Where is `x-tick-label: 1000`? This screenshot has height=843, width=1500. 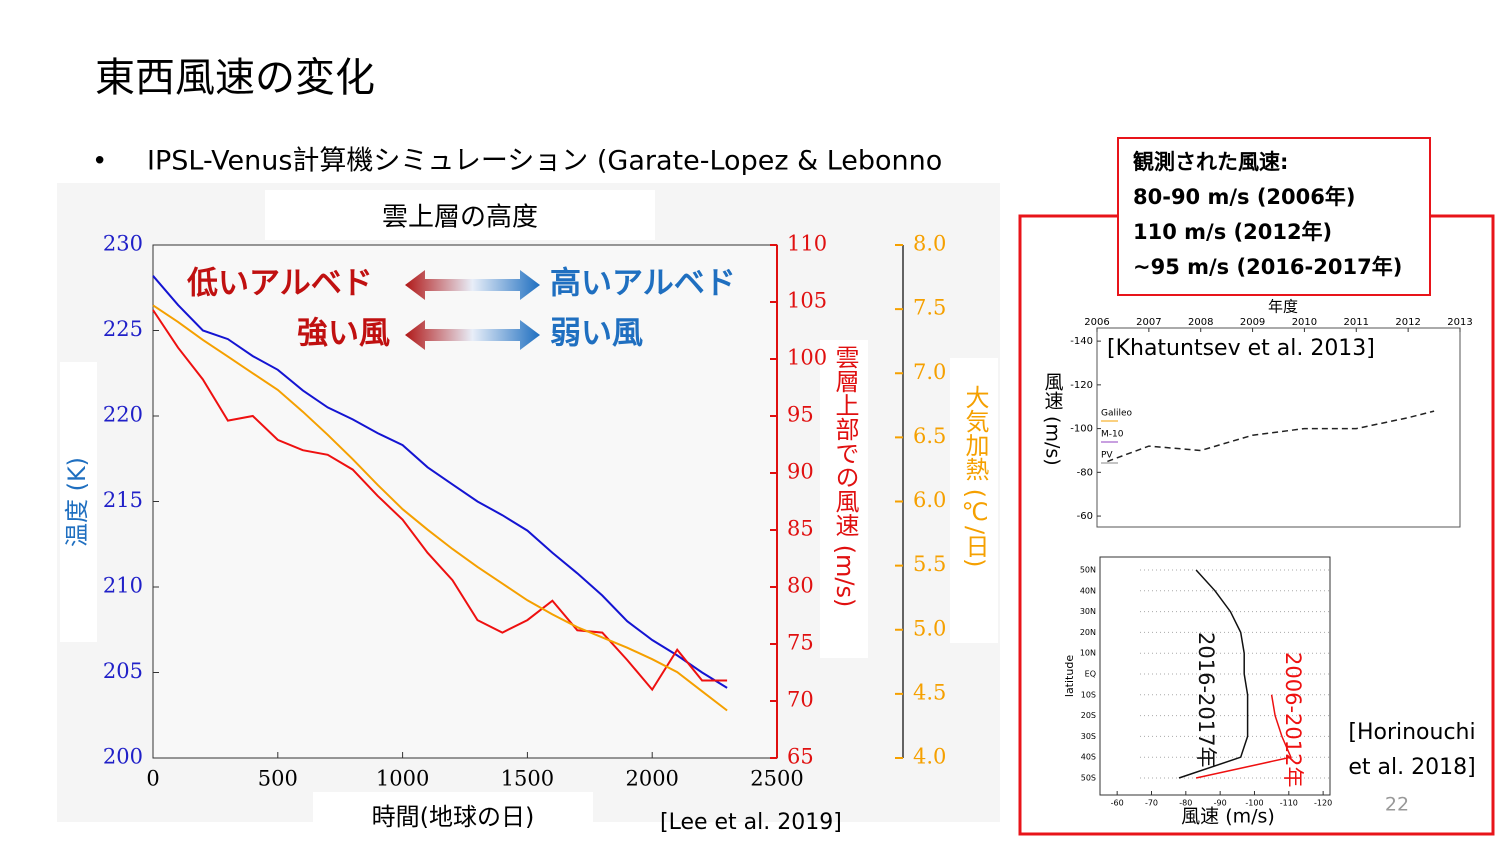
x-tick-label: 1000 is located at coordinates (402, 779).